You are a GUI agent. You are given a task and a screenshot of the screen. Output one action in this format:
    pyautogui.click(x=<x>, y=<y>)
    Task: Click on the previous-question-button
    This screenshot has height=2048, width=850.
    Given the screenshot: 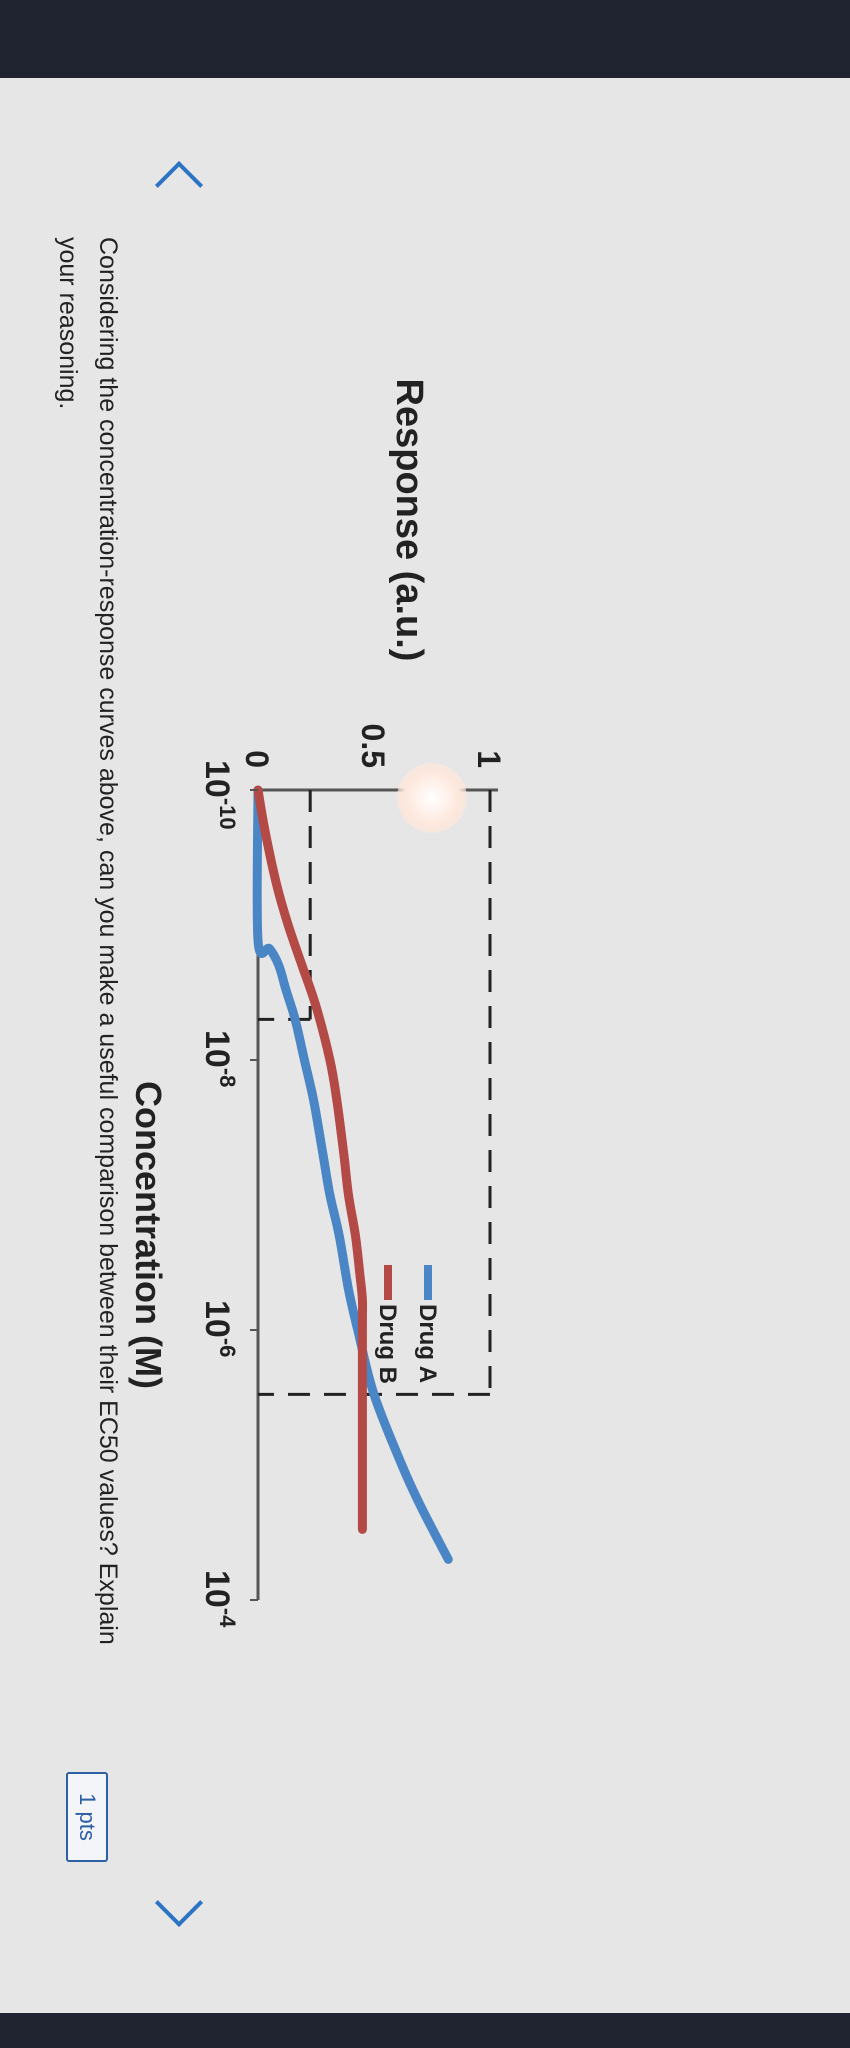 What is the action you would take?
    pyautogui.click(x=180, y=180)
    